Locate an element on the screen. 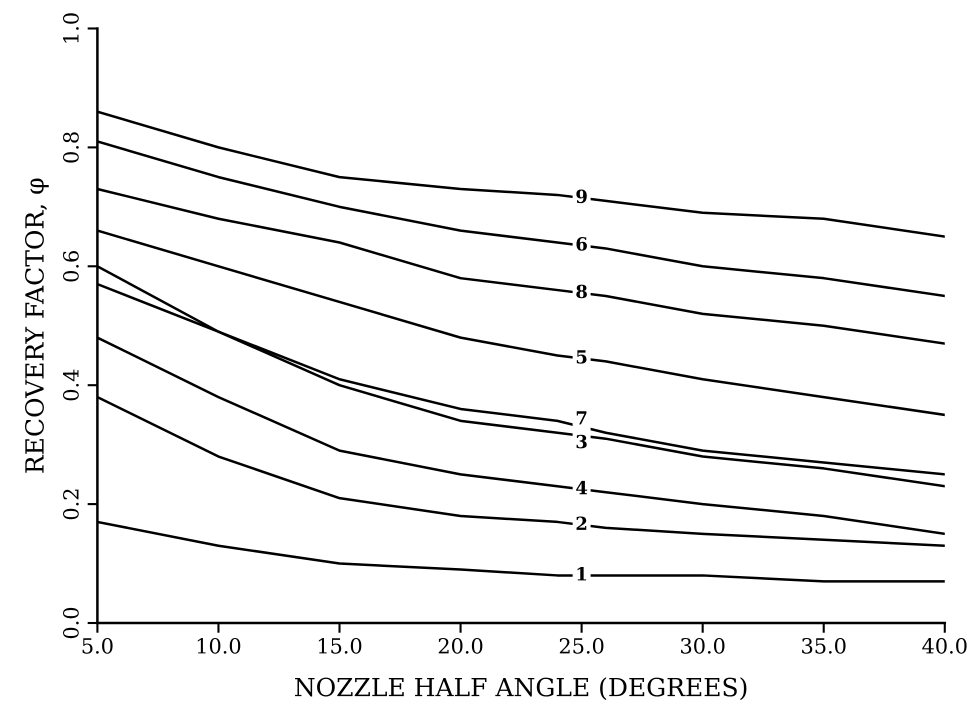  x-tick-label: 30.0 is located at coordinates (702, 646).